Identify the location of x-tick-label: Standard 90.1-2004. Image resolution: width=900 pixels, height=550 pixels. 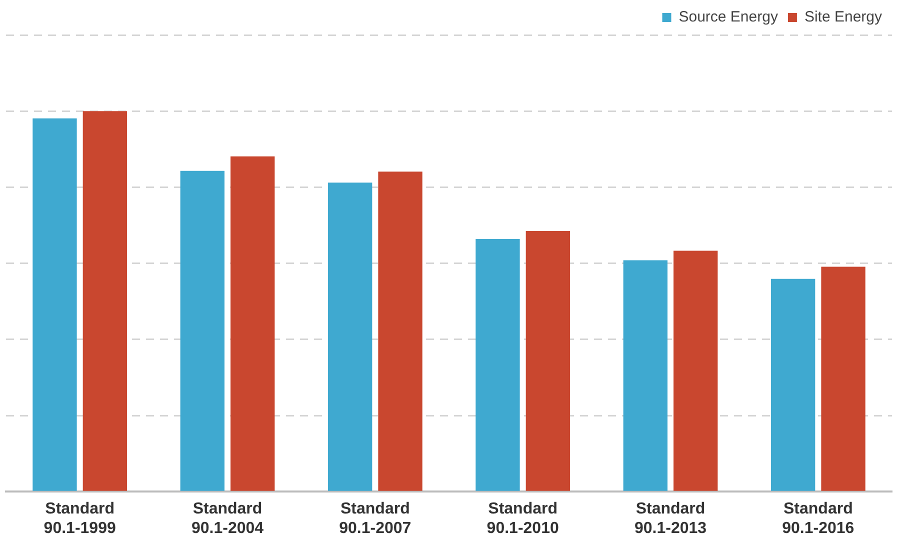
(227, 518).